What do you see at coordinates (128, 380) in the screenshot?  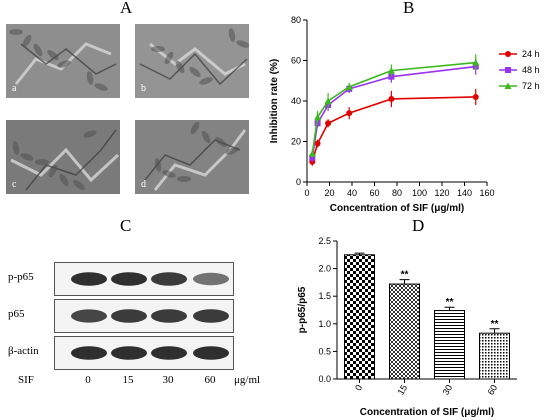 I see `lane-label: 15` at bounding box center [128, 380].